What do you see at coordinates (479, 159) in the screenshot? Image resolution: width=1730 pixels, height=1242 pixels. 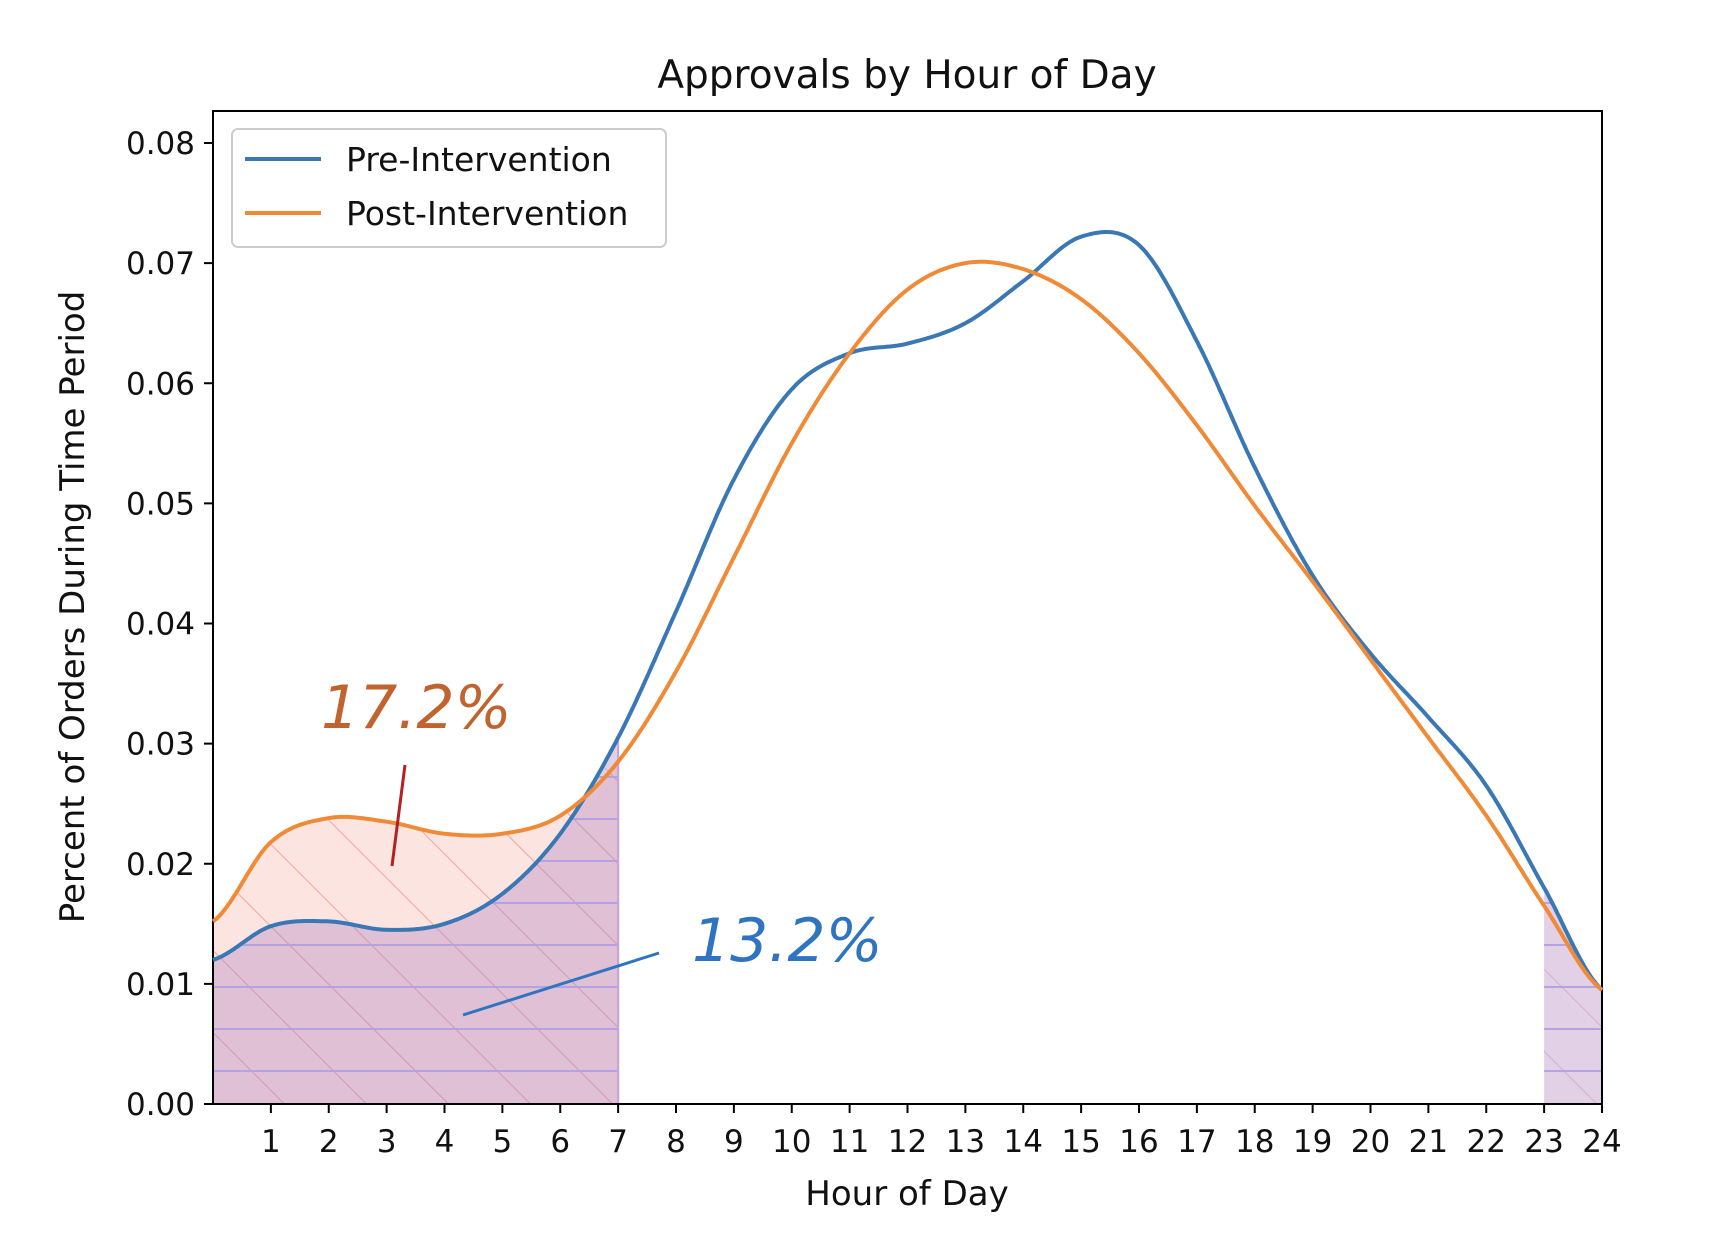 I see `legend-label-pre-intervention: Pre-Intervention` at bounding box center [479, 159].